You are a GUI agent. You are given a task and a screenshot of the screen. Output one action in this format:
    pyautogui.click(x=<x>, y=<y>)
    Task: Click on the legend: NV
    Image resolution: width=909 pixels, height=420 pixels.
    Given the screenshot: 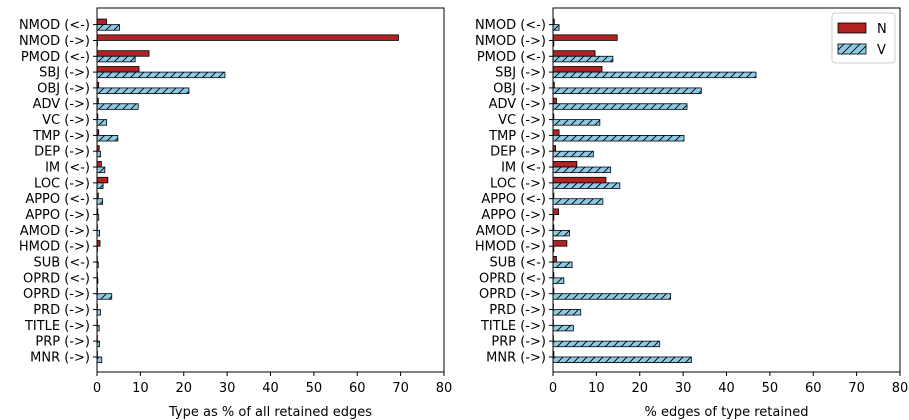 What is the action you would take?
    pyautogui.click(x=863, y=38)
    